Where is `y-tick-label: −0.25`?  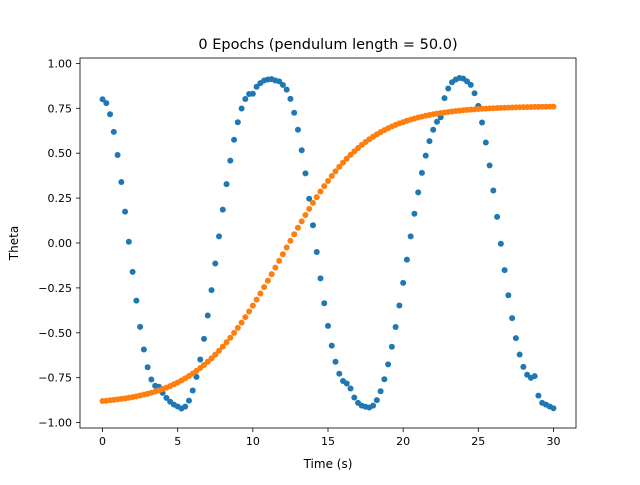
y-tick-label: −0.25 is located at coordinates (55, 288).